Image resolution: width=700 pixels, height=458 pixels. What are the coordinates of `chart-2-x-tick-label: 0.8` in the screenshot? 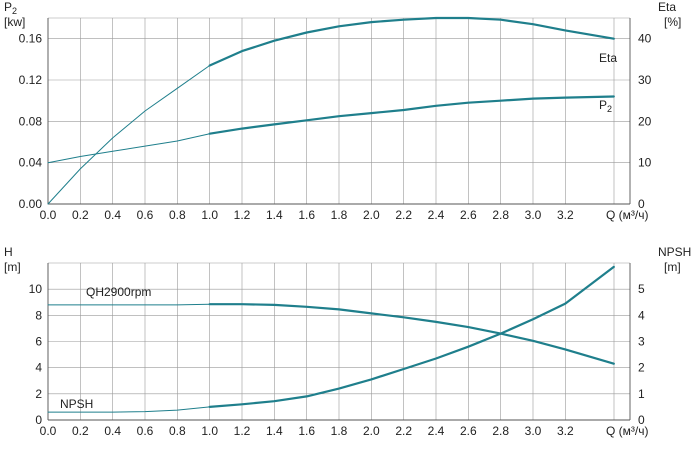 It's located at (177, 431).